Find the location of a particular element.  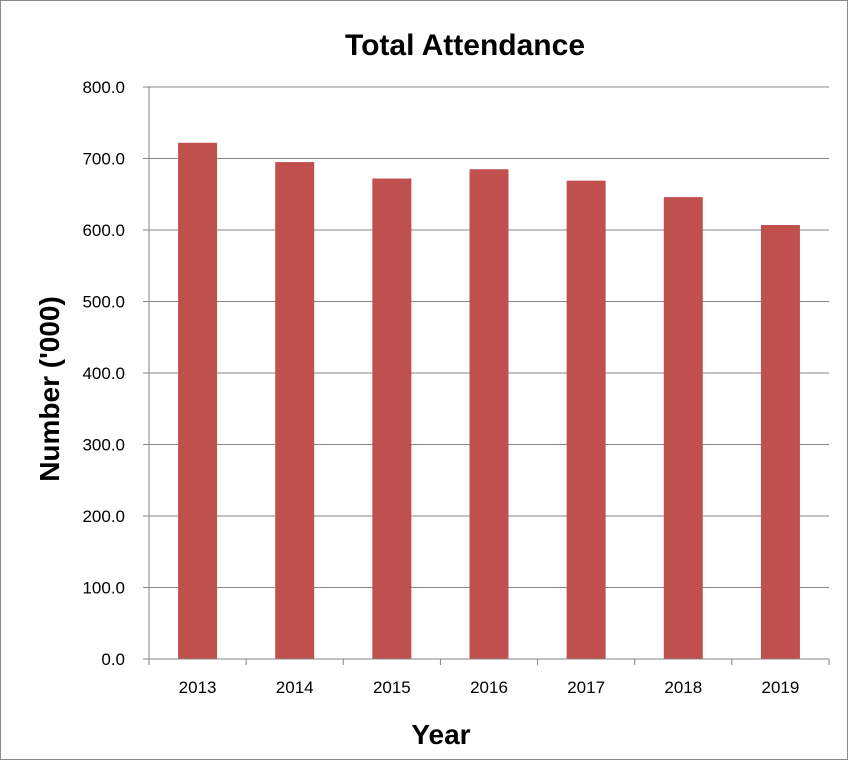

y-tick-label: 600.0 is located at coordinates (103, 230).